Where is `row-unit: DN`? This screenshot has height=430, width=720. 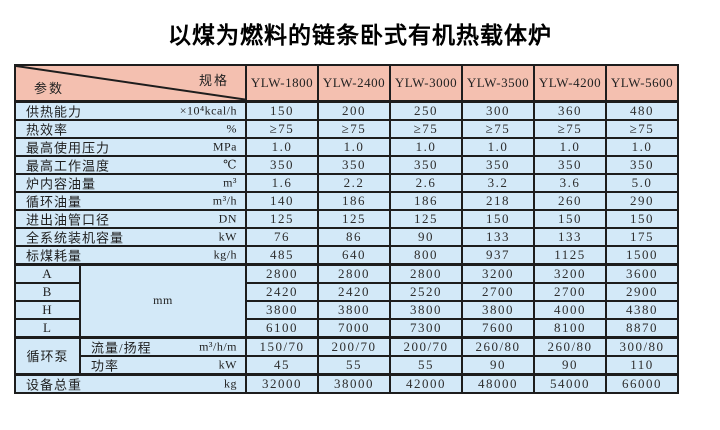
row-unit: DN is located at coordinates (227, 218).